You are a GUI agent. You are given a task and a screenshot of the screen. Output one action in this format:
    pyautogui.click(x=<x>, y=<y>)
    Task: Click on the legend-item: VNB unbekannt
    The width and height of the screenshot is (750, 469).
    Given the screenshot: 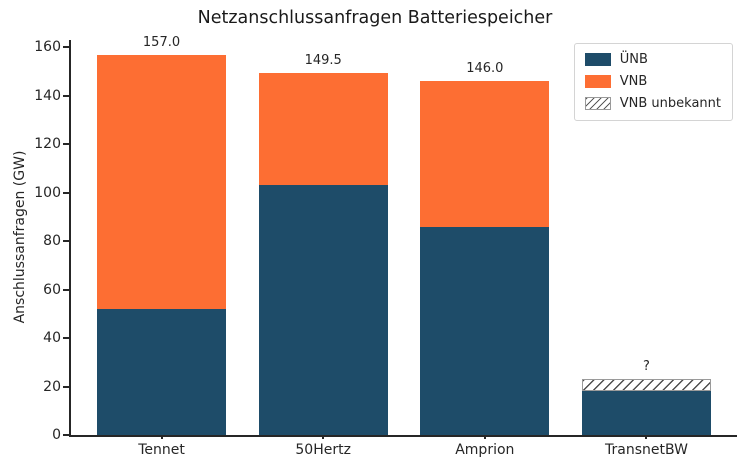 What is the action you would take?
    pyautogui.click(x=652, y=103)
    